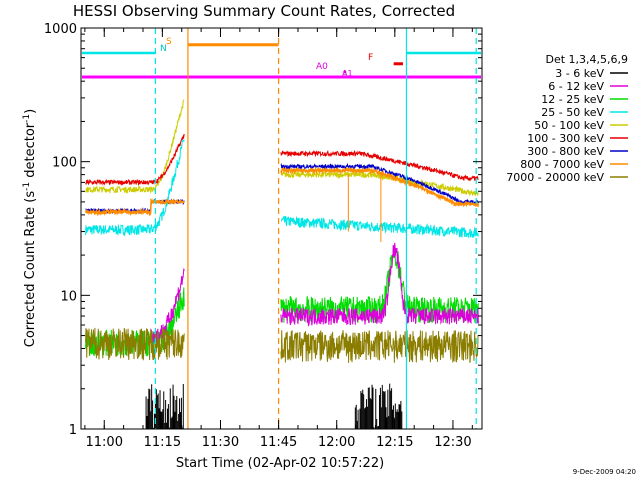  Describe the element at coordinates (555, 177) in the screenshot. I see `legend-label: 7000 - 20000 keV` at that location.